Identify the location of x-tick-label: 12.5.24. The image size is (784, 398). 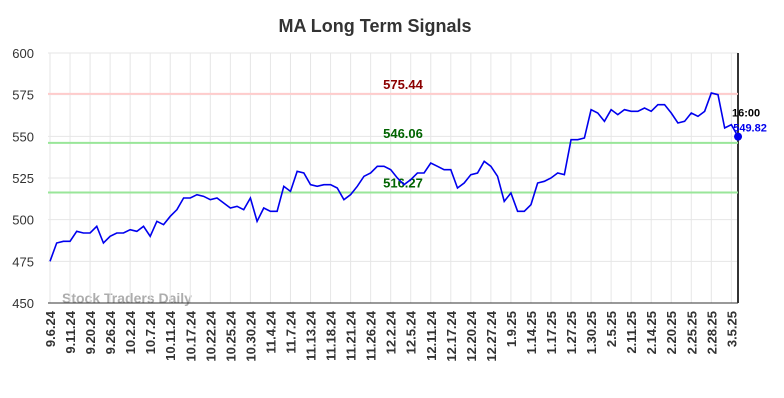
(411, 332).